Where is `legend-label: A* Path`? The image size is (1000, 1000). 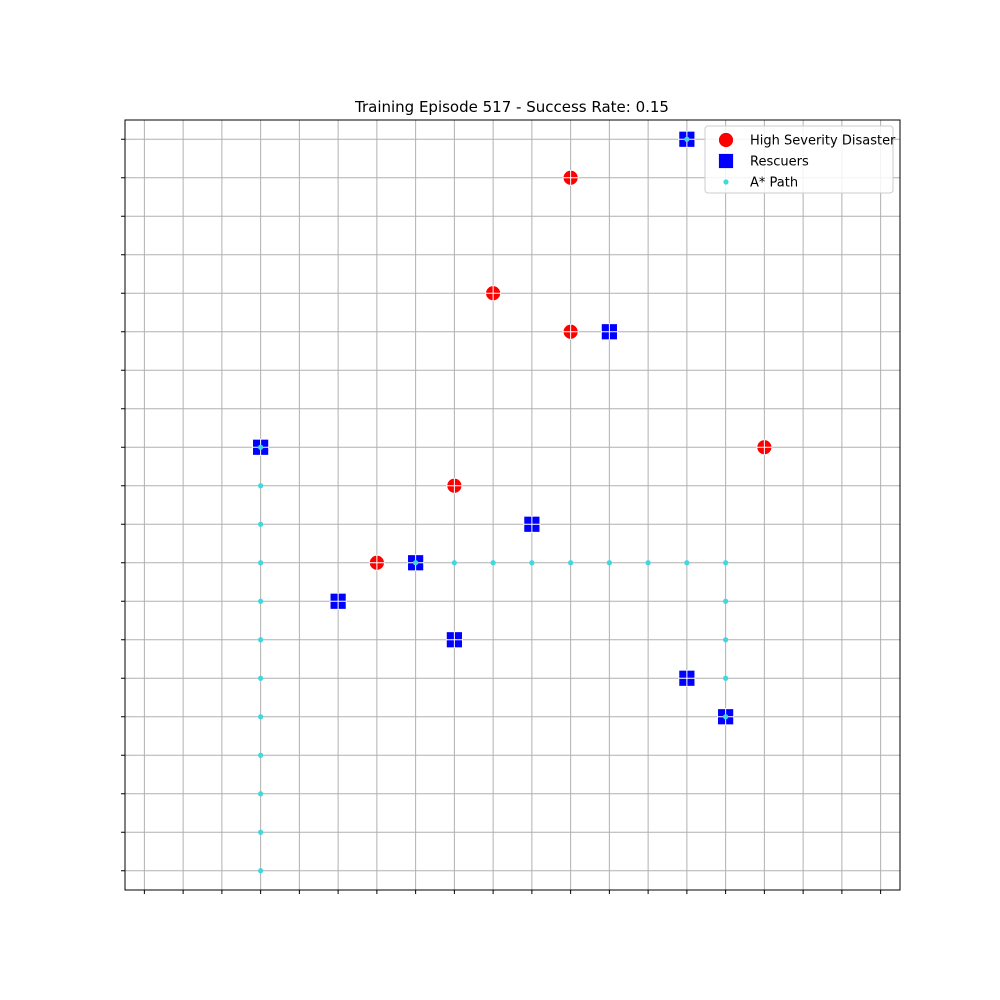
legend-label: A* Path is located at coordinates (774, 183).